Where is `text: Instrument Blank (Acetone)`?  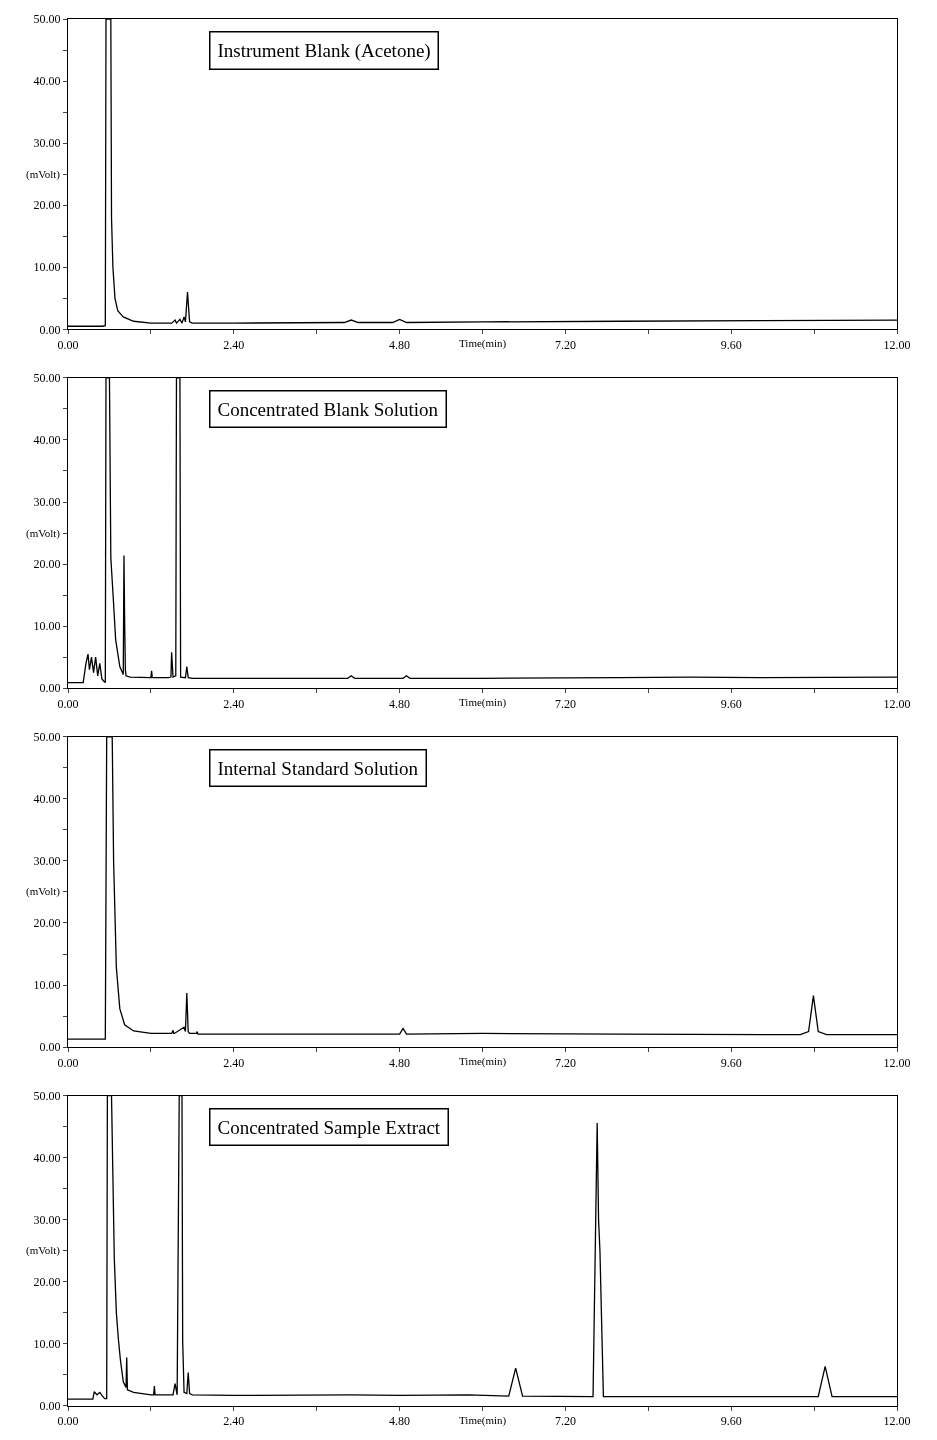 text: Instrument Blank (Acetone) is located at coordinates (324, 50).